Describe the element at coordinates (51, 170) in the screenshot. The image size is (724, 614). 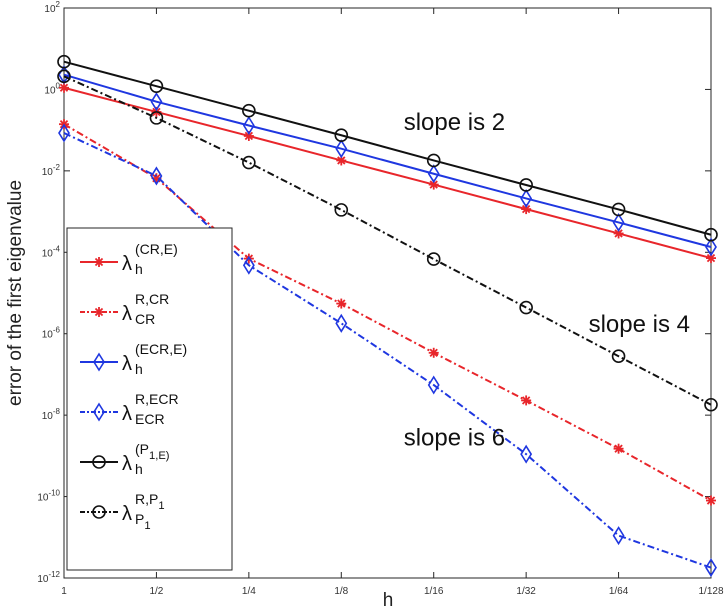
I see `y-tick-label: 10⁻²` at that location.